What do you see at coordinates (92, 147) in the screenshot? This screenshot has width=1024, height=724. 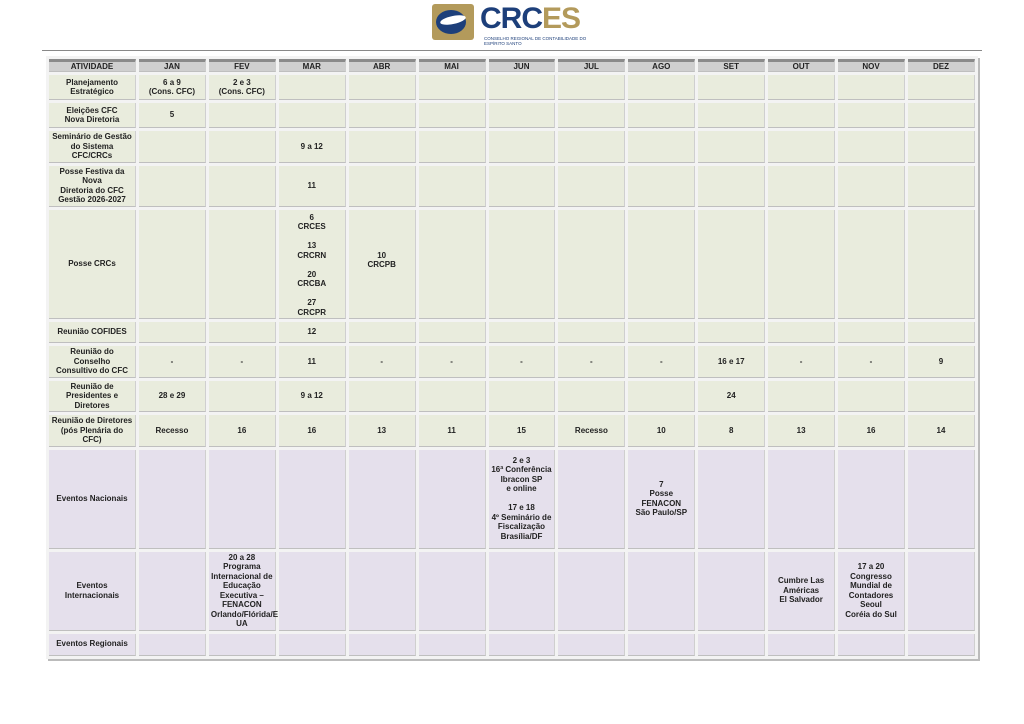 I see `activity-label: Seminário de Gestão do Sistema CFC/CRCs` at bounding box center [92, 147].